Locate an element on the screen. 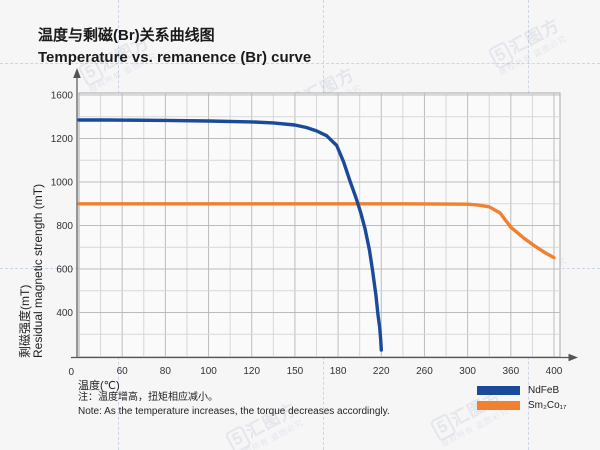  y-tick-label: 1000 is located at coordinates (62, 183).